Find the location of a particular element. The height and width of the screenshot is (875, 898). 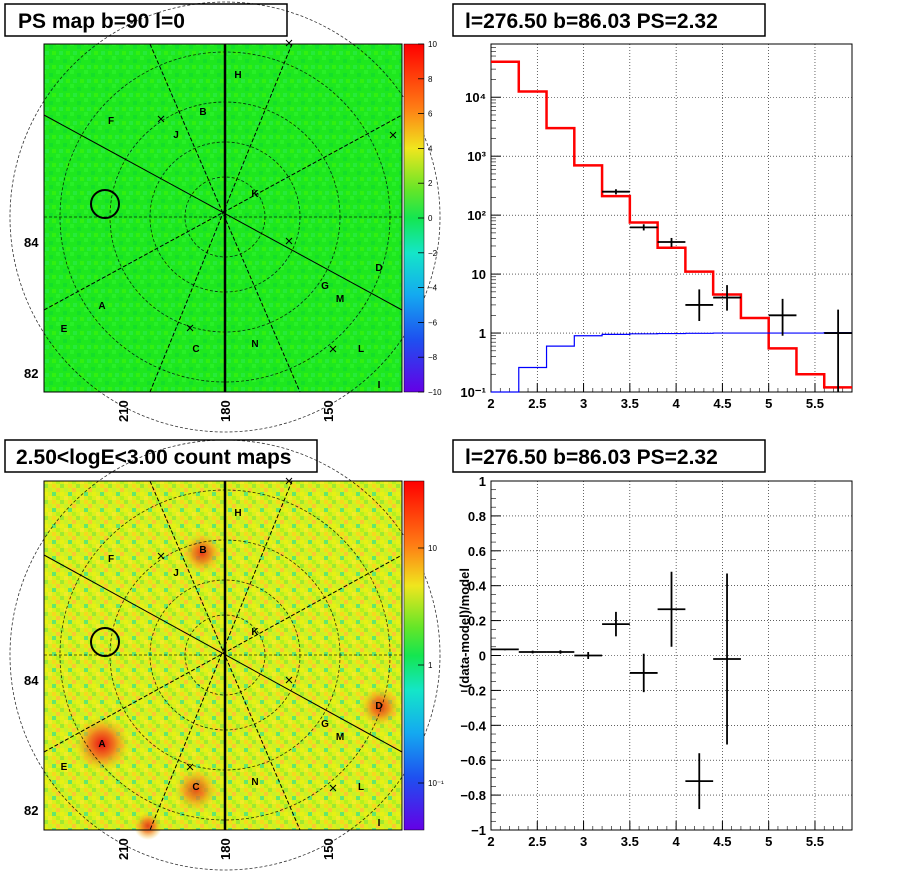

cb-tick-label: 10 is located at coordinates (432, 44).